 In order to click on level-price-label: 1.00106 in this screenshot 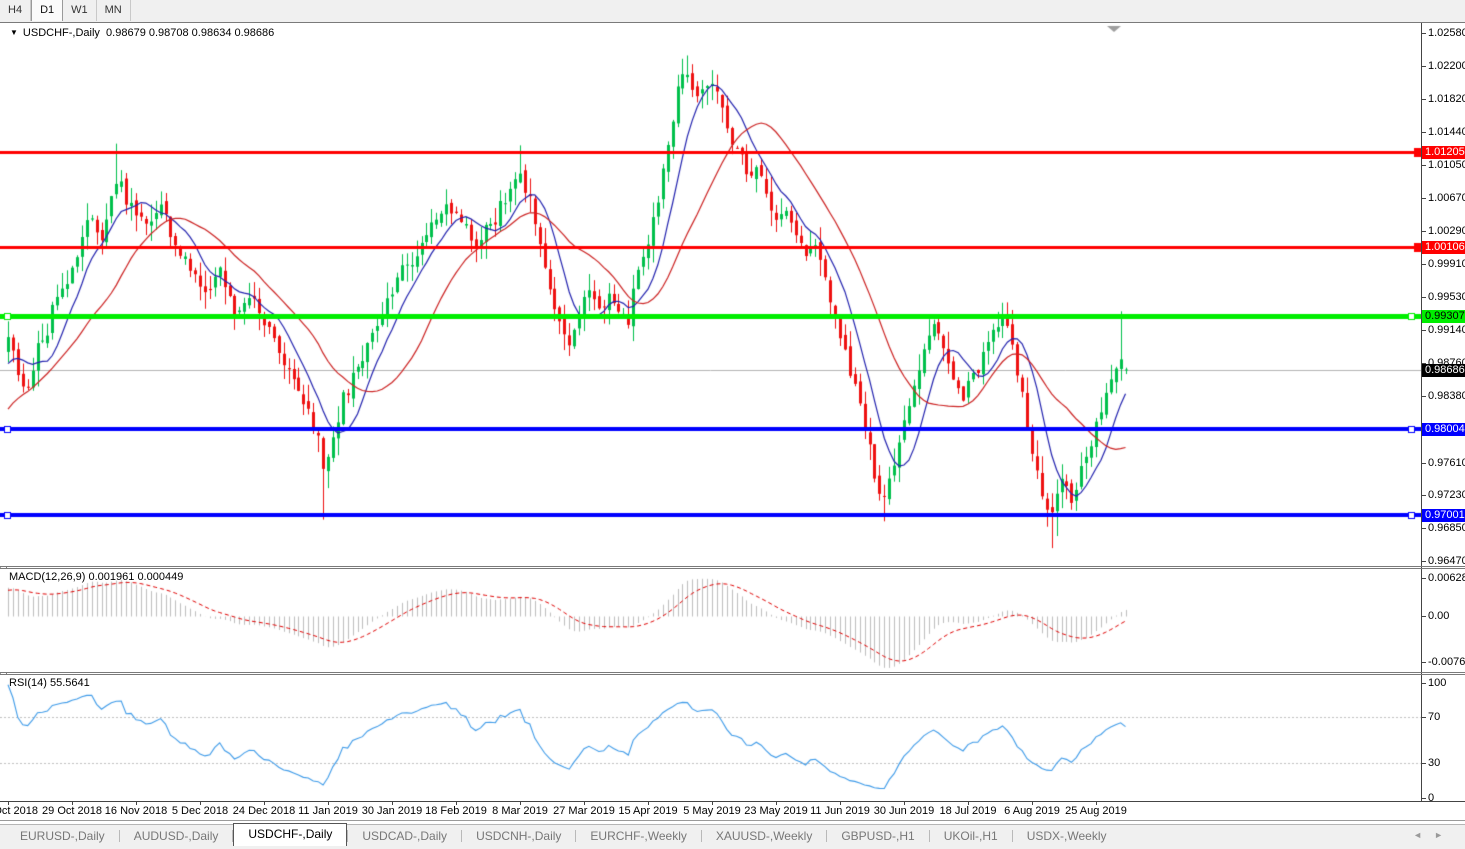, I will do `click(1443, 247)`.